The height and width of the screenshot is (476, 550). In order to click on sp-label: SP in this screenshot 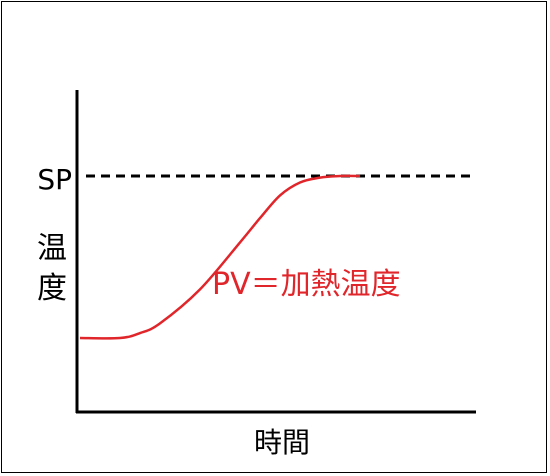, I will do `click(54, 179)`.